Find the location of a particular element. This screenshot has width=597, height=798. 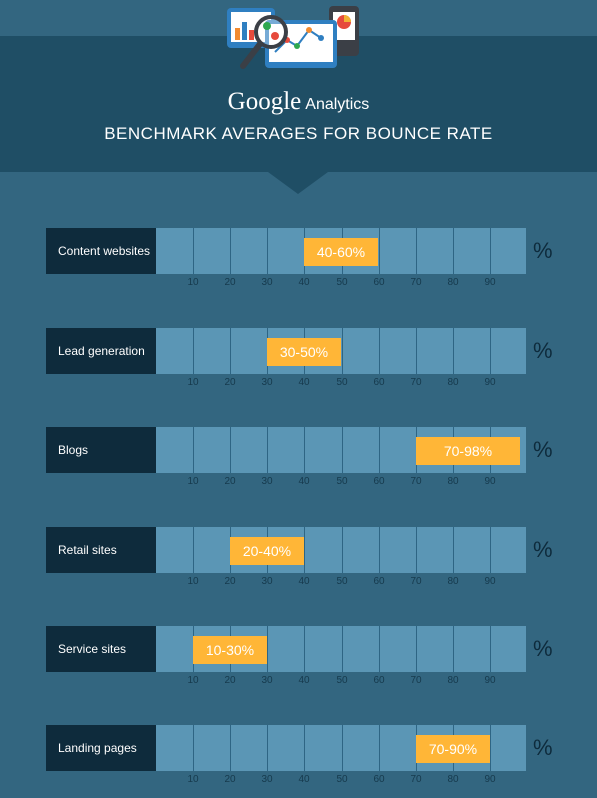

category-label: Landing pages is located at coordinates (101, 748).